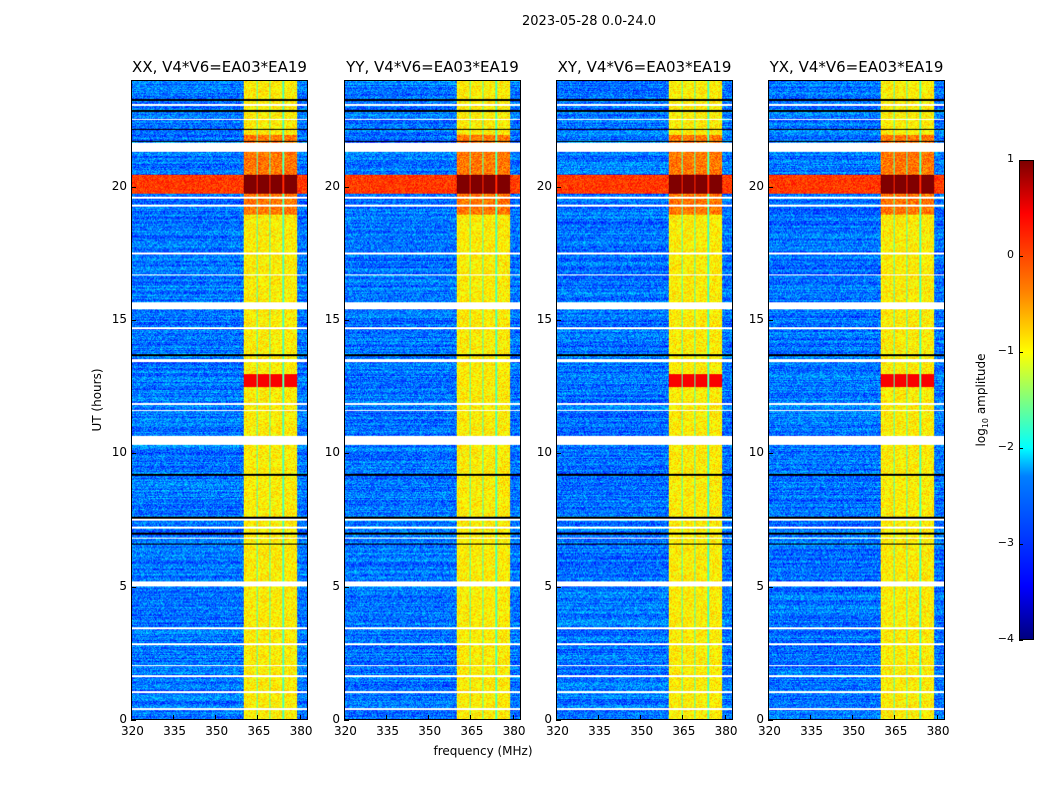  I want to click on panel-title: YX, V4*V6=EA03*EA19, so click(856, 67).